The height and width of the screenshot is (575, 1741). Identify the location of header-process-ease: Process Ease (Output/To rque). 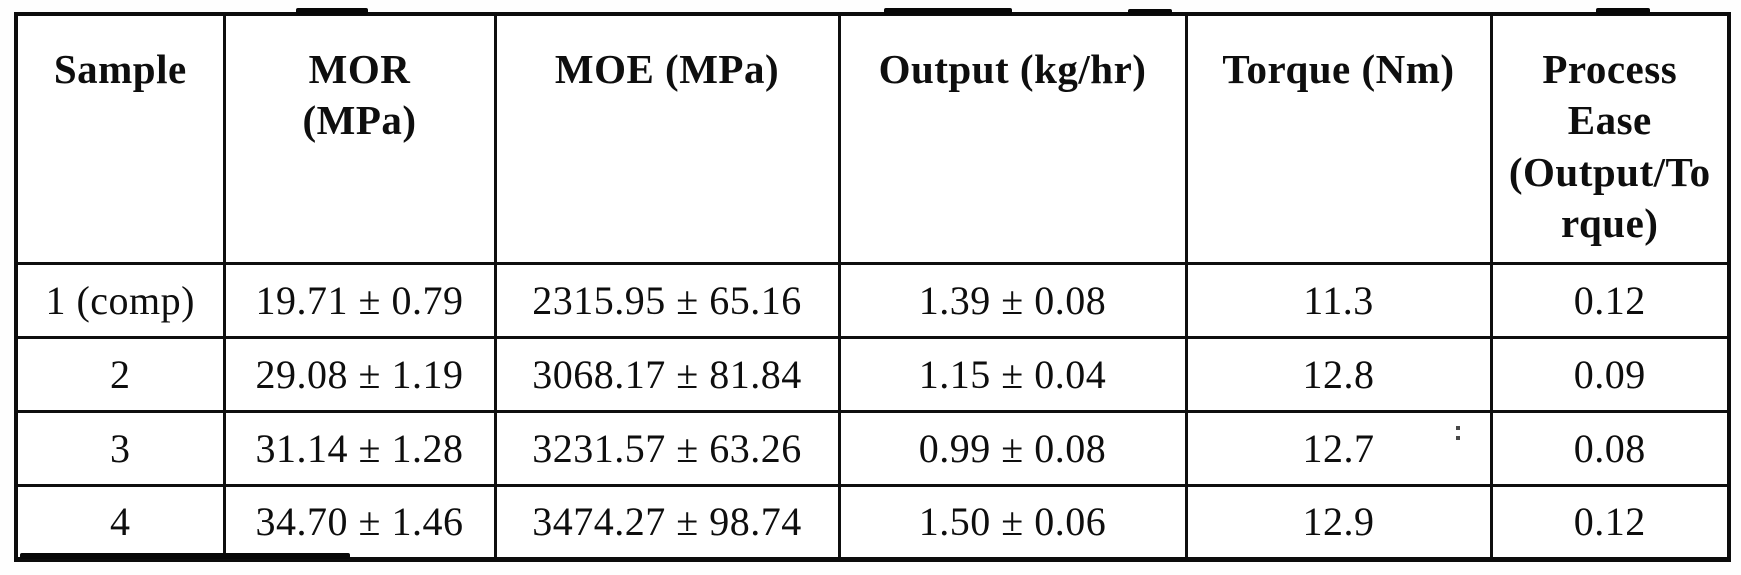
(1610, 138).